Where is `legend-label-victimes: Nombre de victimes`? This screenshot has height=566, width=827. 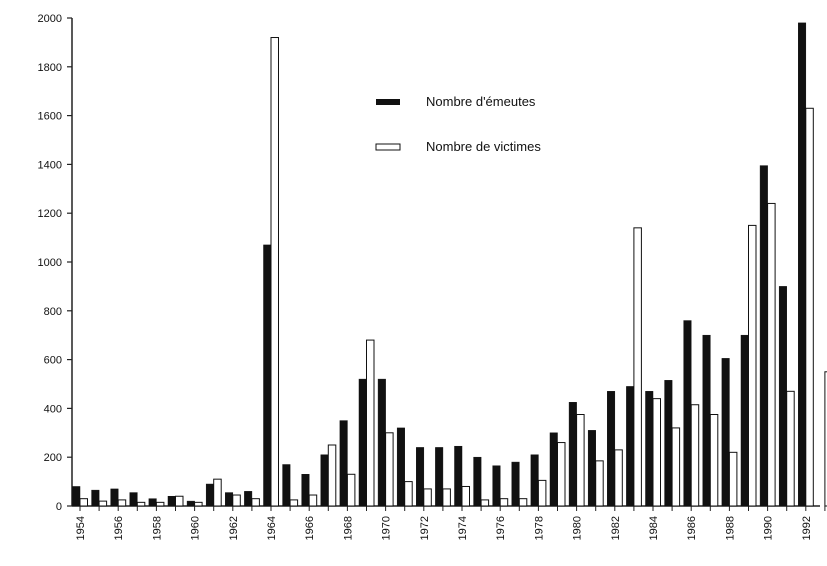
legend-label-victimes: Nombre de victimes is located at coordinates (483, 146).